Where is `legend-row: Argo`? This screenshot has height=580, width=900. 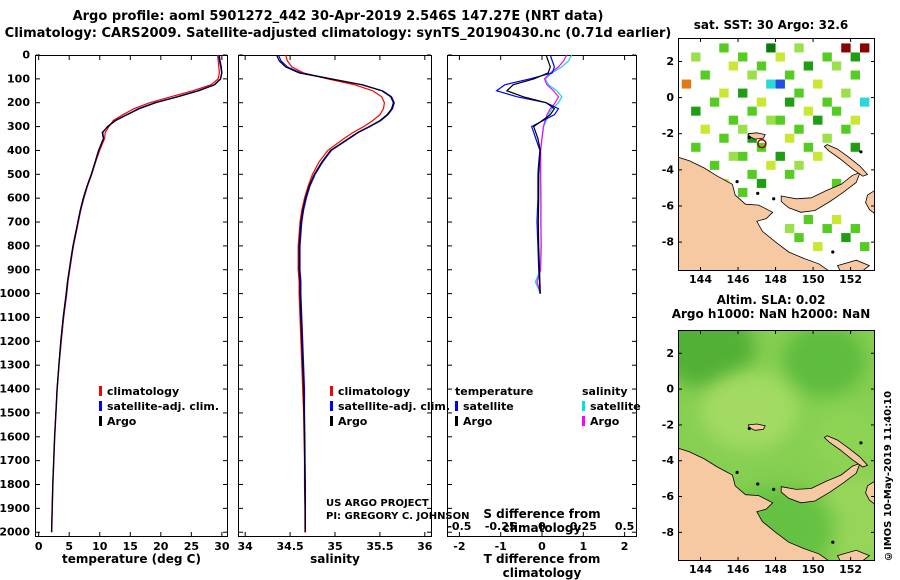 legend-row: Argo is located at coordinates (159, 421).